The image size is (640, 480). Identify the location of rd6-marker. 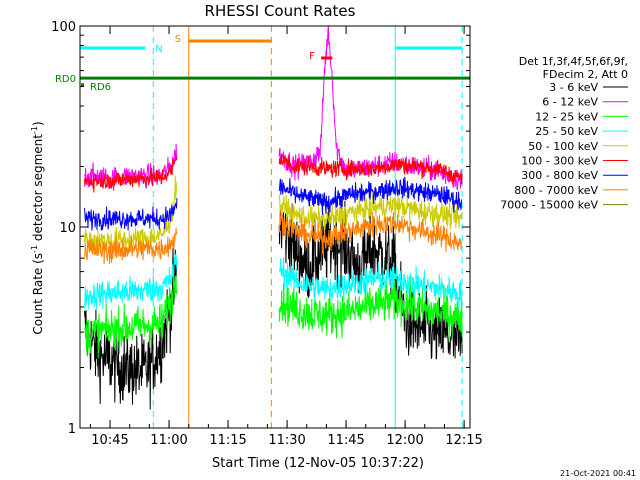
(82, 85).